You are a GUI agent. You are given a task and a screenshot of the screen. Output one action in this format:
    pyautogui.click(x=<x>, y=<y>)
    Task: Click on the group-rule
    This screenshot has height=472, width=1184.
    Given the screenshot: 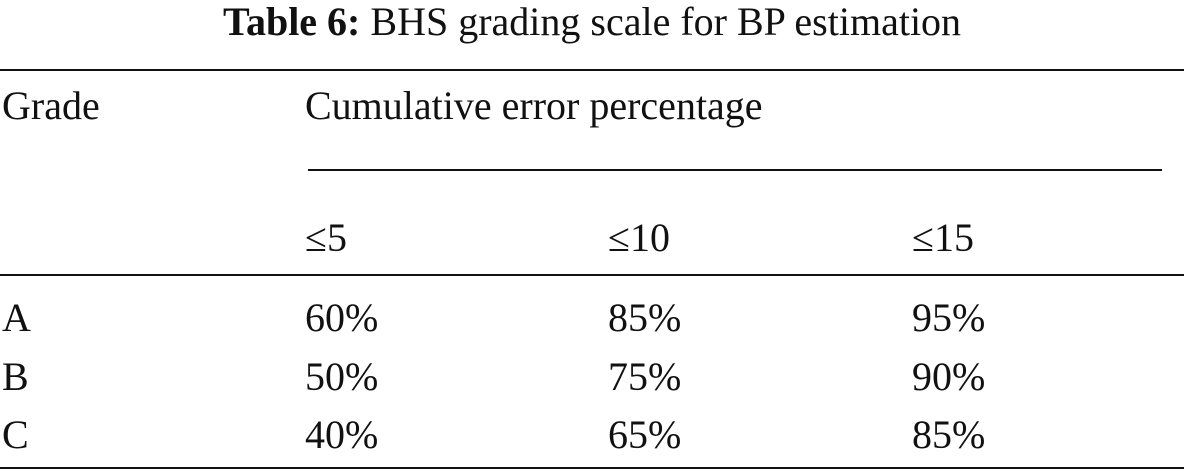 What is the action you would take?
    pyautogui.click(x=735, y=170)
    